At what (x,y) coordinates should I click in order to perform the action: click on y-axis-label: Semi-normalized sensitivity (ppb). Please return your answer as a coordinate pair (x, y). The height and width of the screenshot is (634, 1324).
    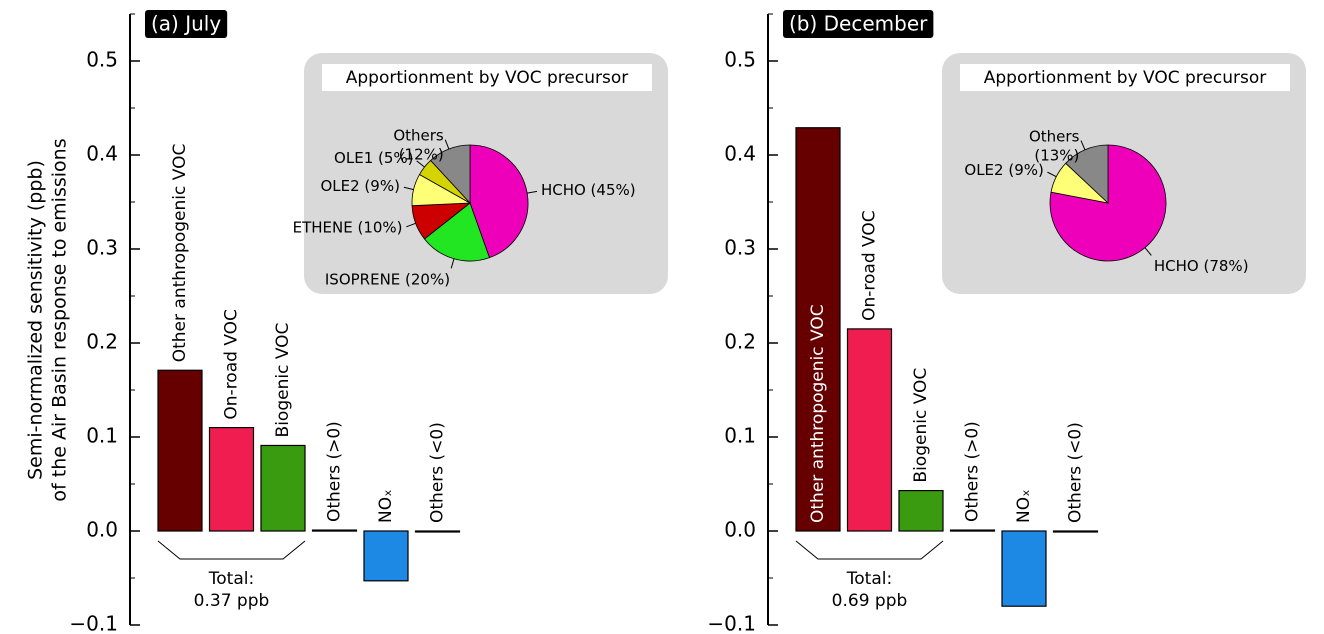
    Looking at the image, I should click on (36, 320).